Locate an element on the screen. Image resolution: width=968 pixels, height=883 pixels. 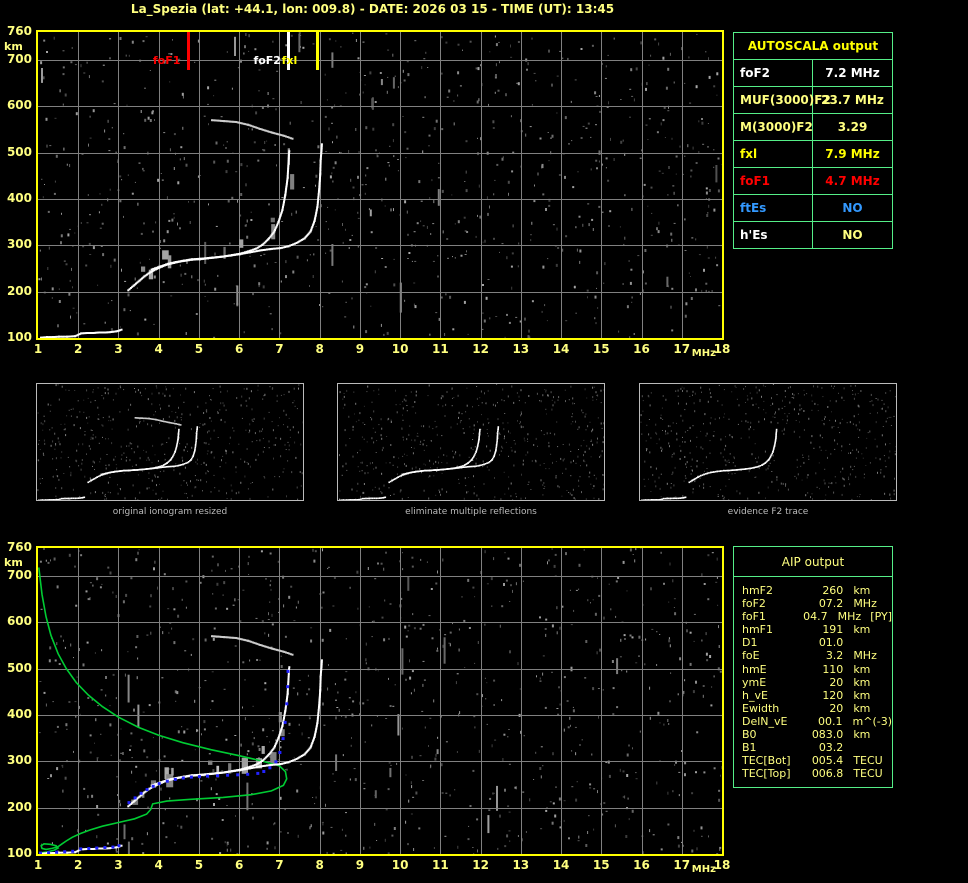
aip-param-extra: [PY] is located at coordinates (881, 617).